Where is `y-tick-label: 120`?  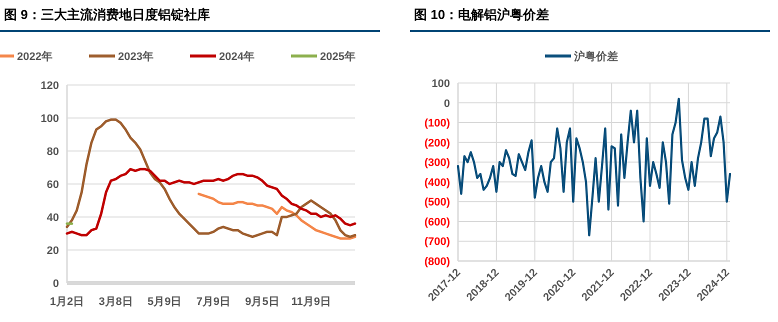
y-tick-label: 120 is located at coordinates (49, 86).